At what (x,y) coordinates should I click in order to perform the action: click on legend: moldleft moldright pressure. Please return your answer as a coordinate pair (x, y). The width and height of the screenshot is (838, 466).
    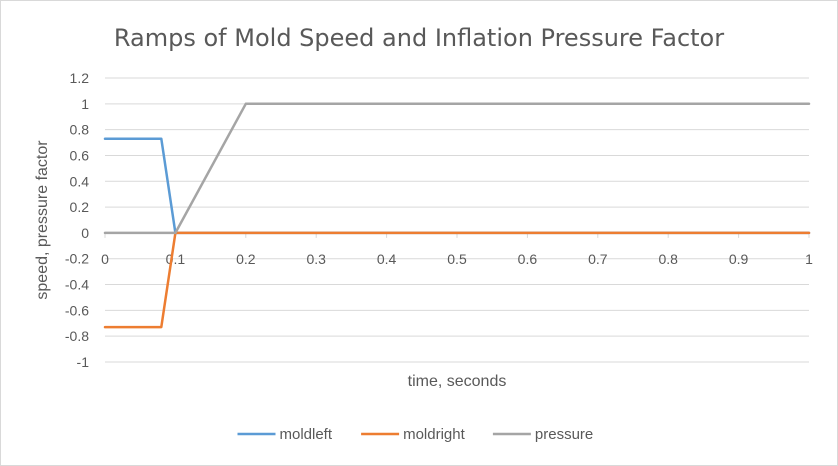
    Looking at the image, I should click on (415, 434).